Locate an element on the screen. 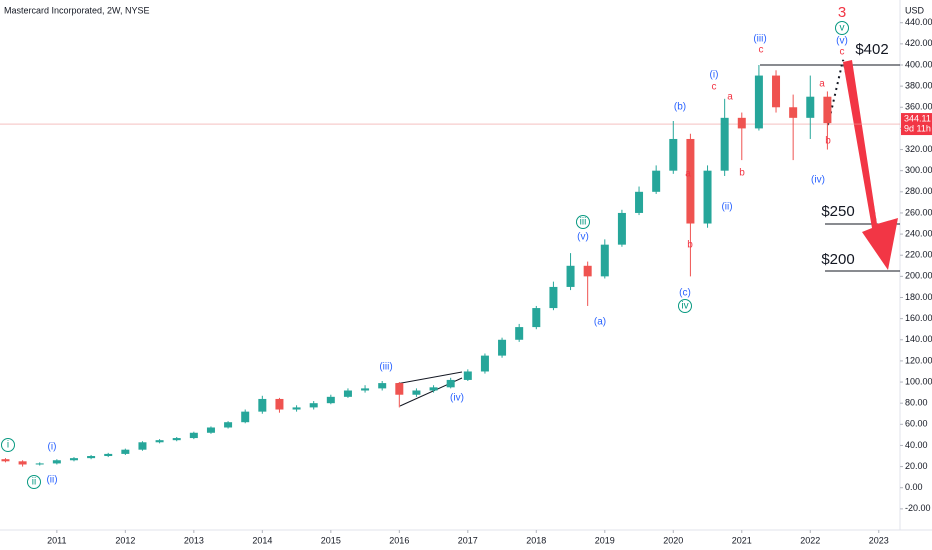 The width and height of the screenshot is (932, 550). y-tick-label: 300.00 is located at coordinates (918, 170).